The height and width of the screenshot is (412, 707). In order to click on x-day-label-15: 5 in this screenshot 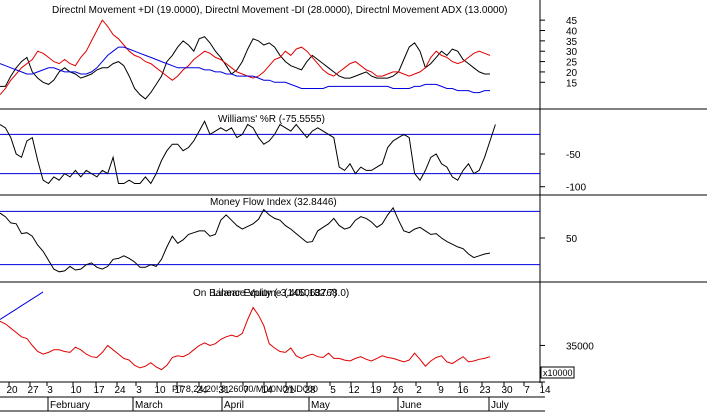, I will do `click(333, 390)`.